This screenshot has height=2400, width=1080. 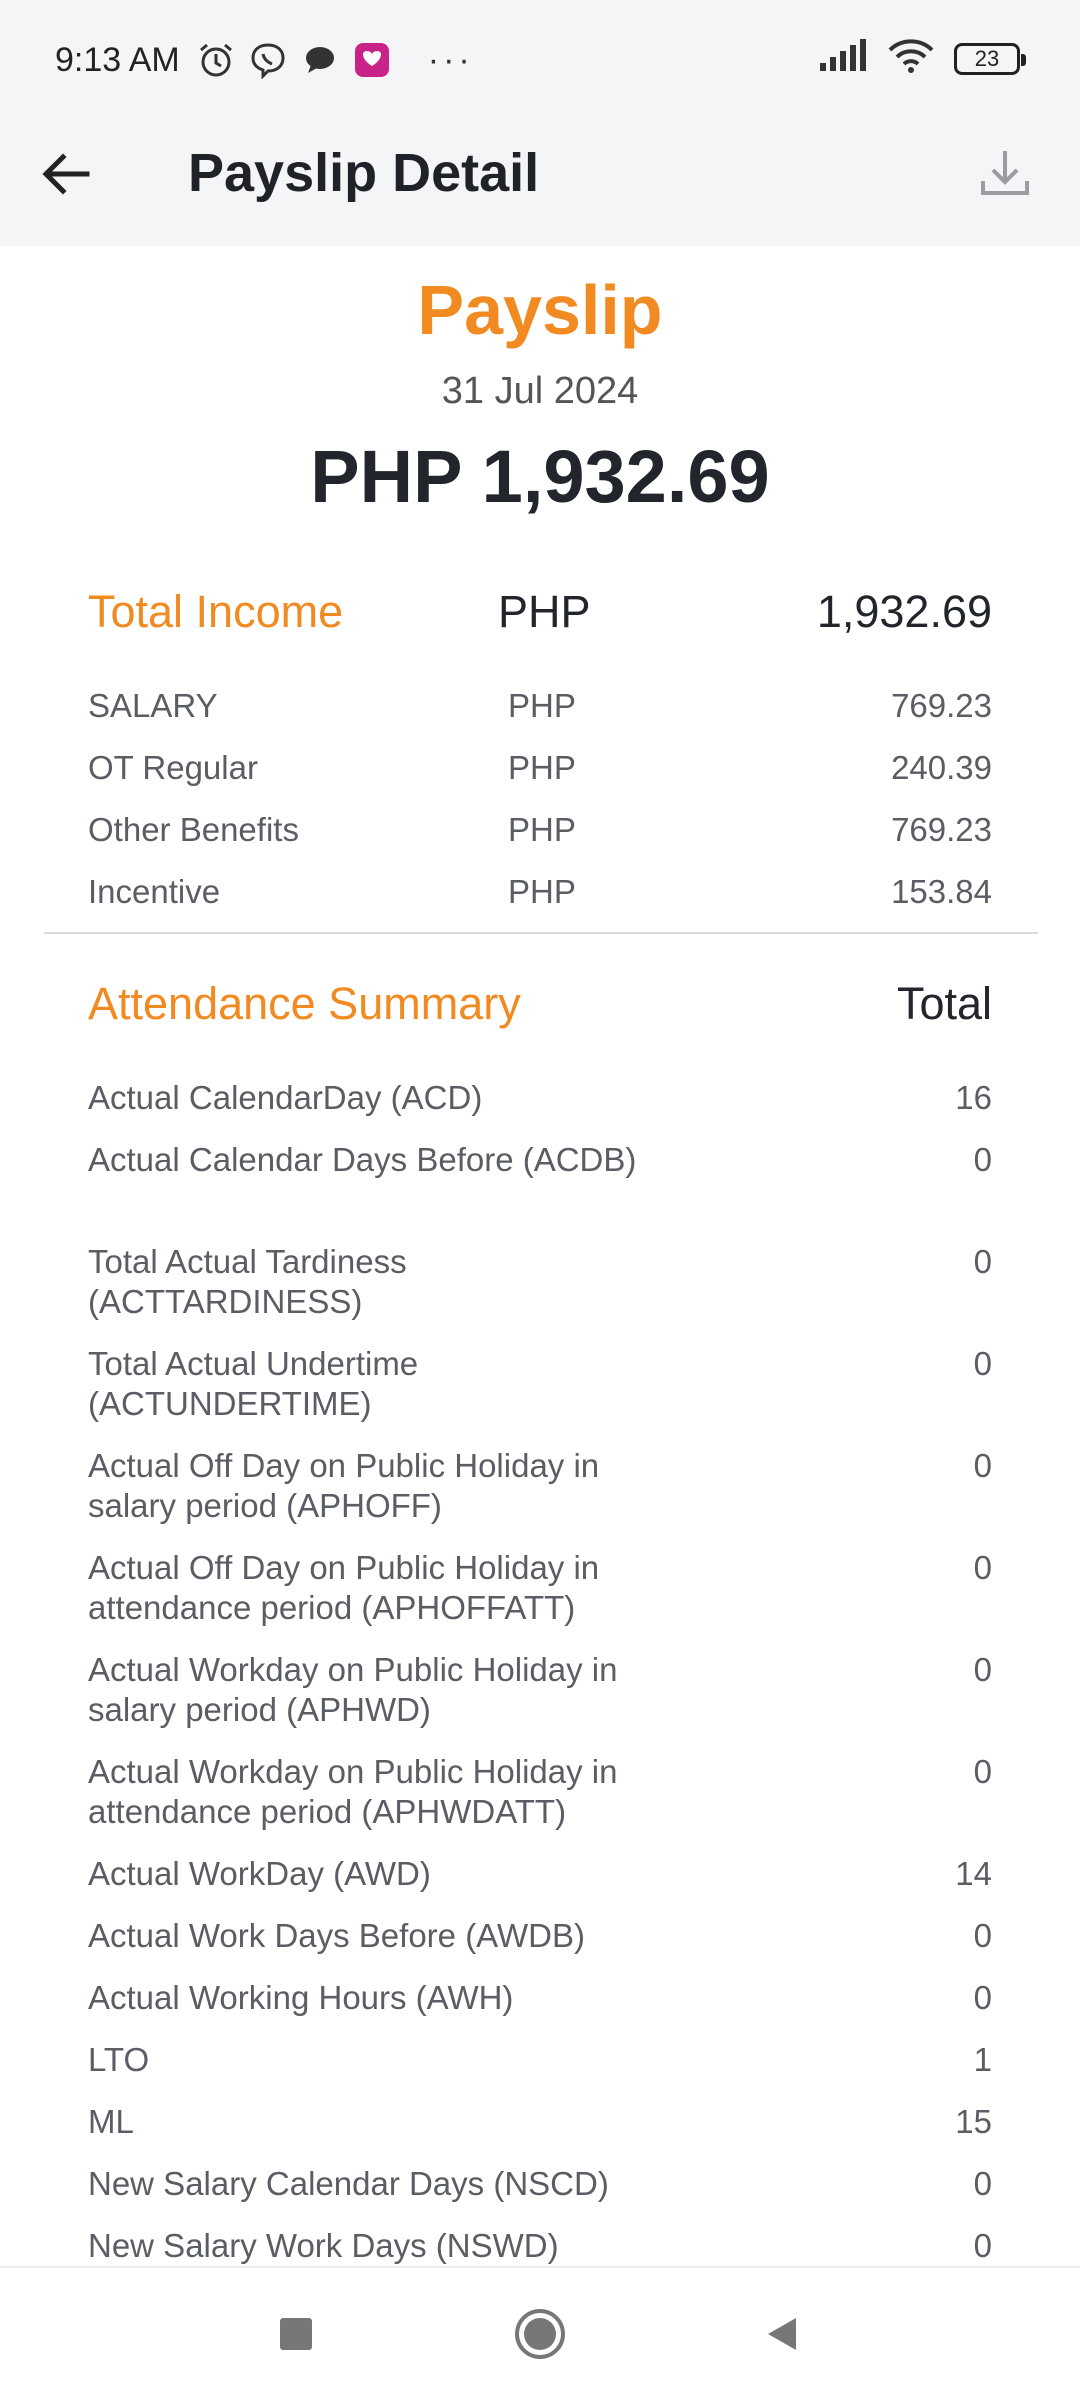 I want to click on chat-bubble-icon, so click(x=320, y=60).